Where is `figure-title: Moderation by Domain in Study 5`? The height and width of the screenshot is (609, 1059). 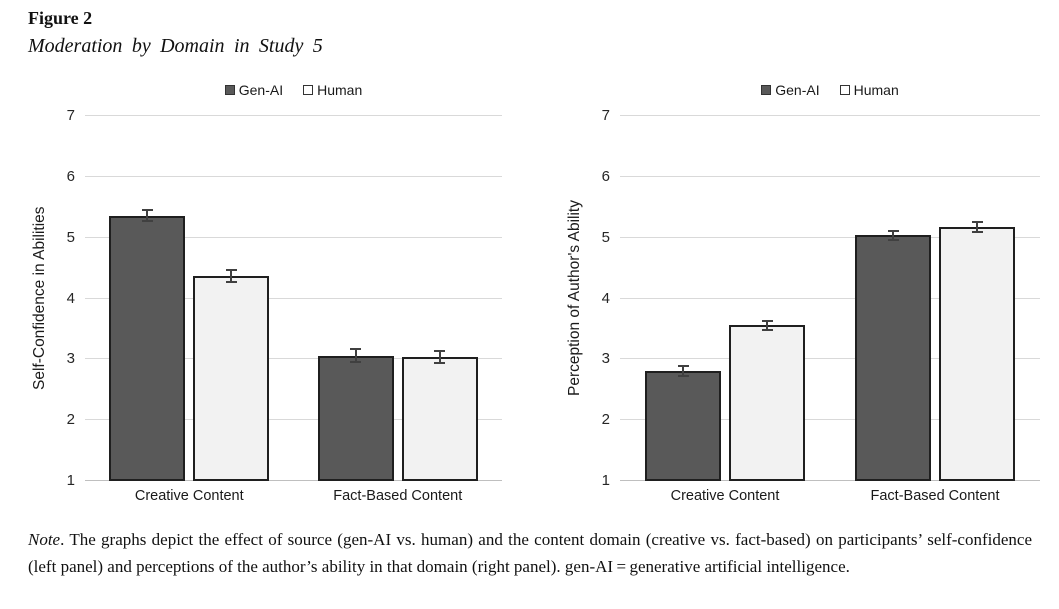 figure-title: Moderation by Domain in Study 5 is located at coordinates (175, 45).